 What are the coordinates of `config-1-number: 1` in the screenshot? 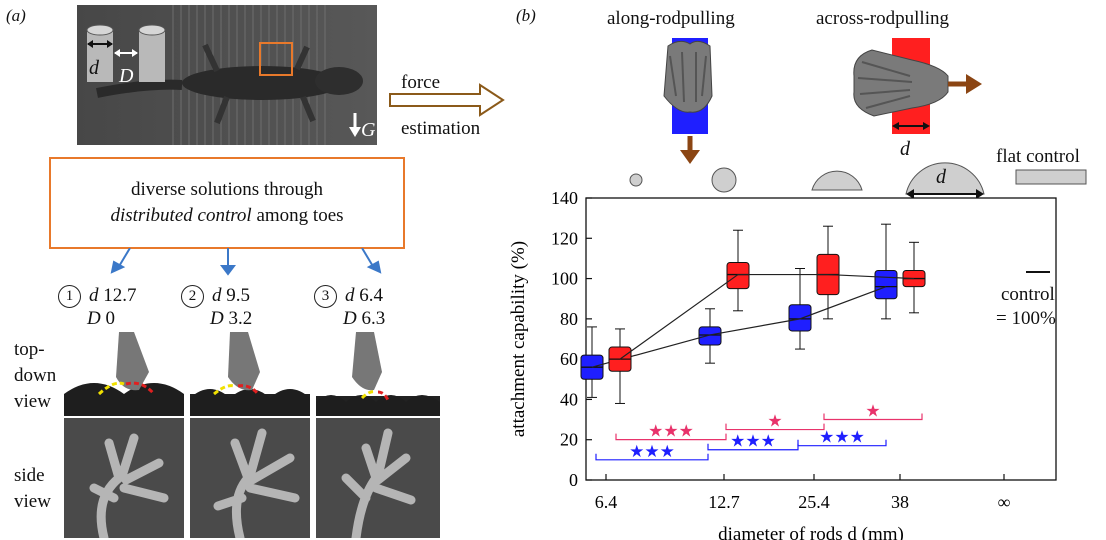 It's located at (69, 296).